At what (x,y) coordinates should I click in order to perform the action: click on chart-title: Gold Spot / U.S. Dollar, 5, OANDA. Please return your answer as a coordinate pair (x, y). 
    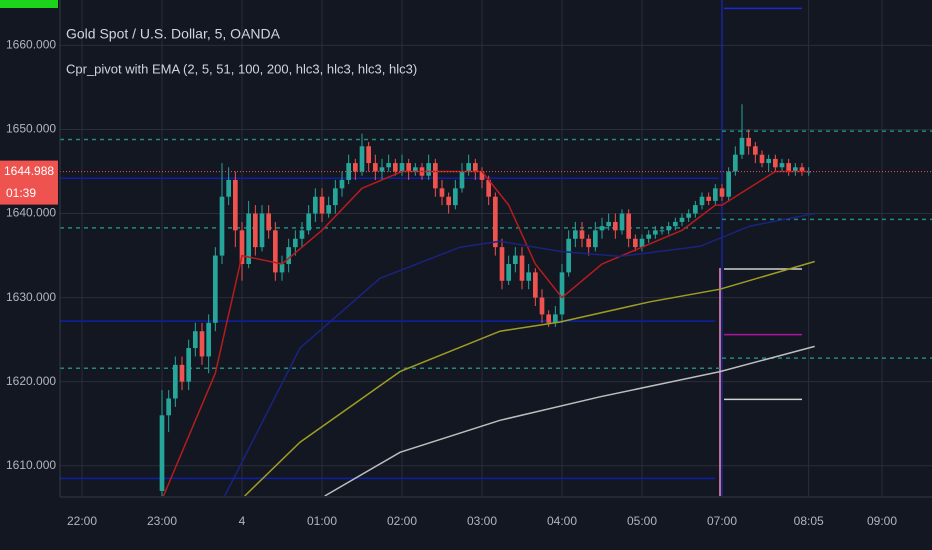
    Looking at the image, I should click on (173, 34).